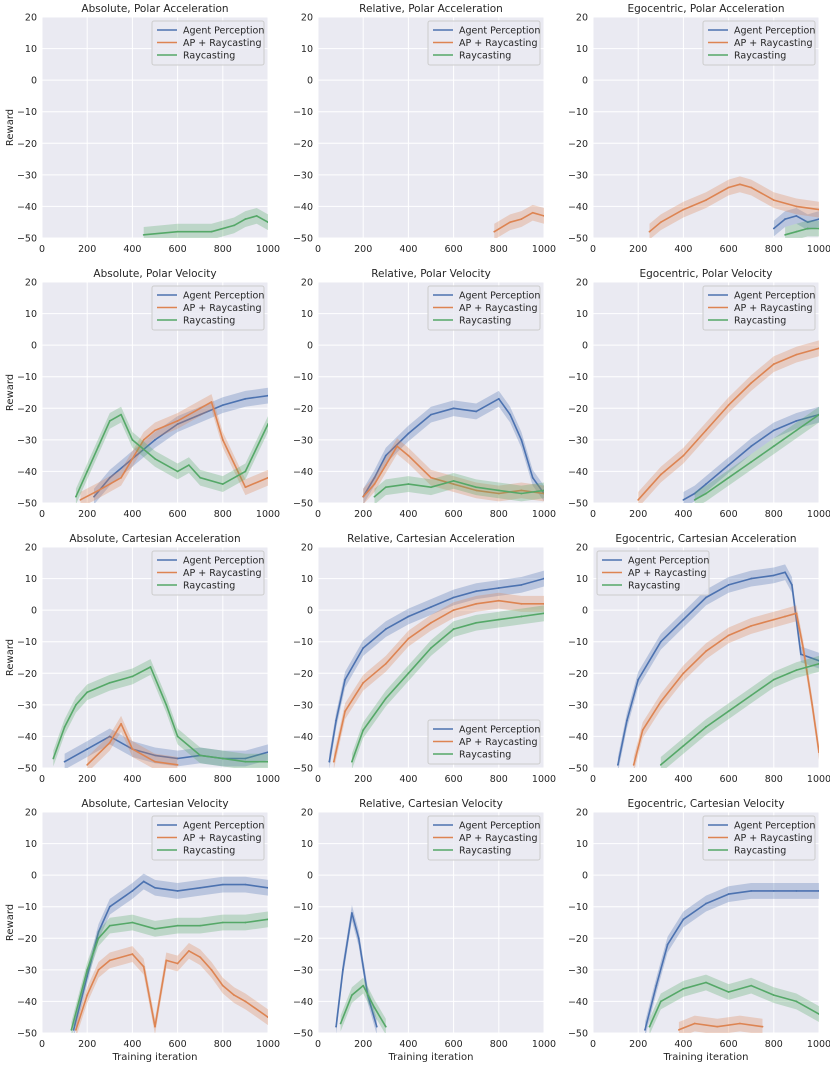 The image size is (830, 1065). What do you see at coordinates (498, 43) in the screenshot?
I see `legend-entry: AP + Raycasting` at bounding box center [498, 43].